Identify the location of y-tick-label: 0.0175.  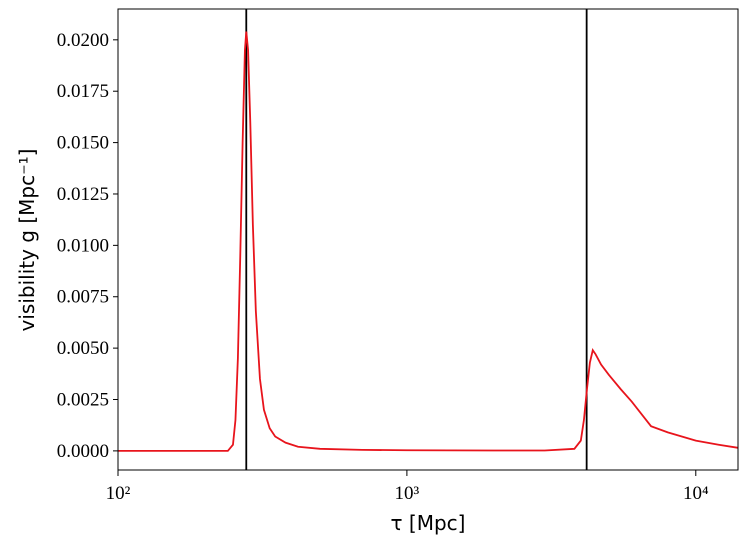
(83, 91).